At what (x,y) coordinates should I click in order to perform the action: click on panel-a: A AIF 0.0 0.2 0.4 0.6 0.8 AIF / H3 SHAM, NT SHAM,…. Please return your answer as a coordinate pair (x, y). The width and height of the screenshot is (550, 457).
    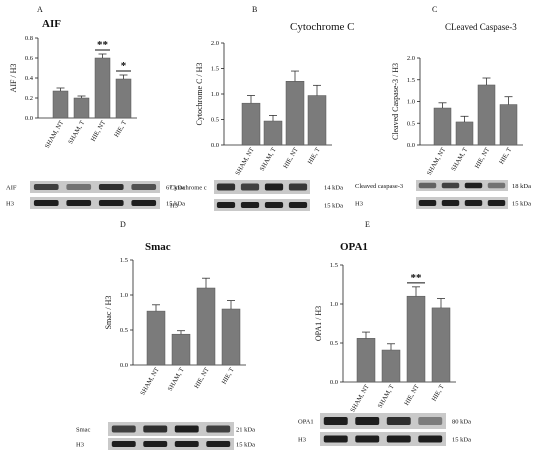
    Looking at the image, I should click on (95, 107).